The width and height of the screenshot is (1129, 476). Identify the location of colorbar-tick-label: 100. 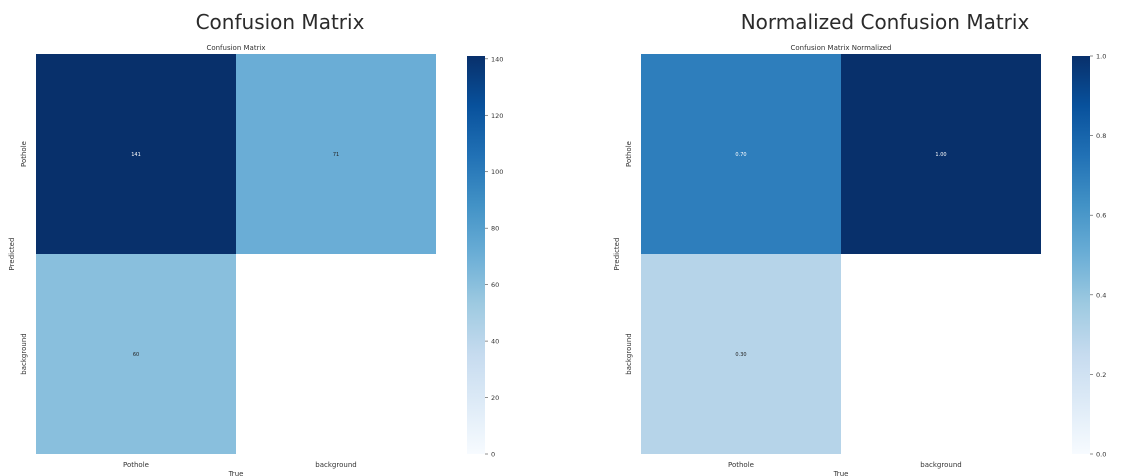
(497, 172).